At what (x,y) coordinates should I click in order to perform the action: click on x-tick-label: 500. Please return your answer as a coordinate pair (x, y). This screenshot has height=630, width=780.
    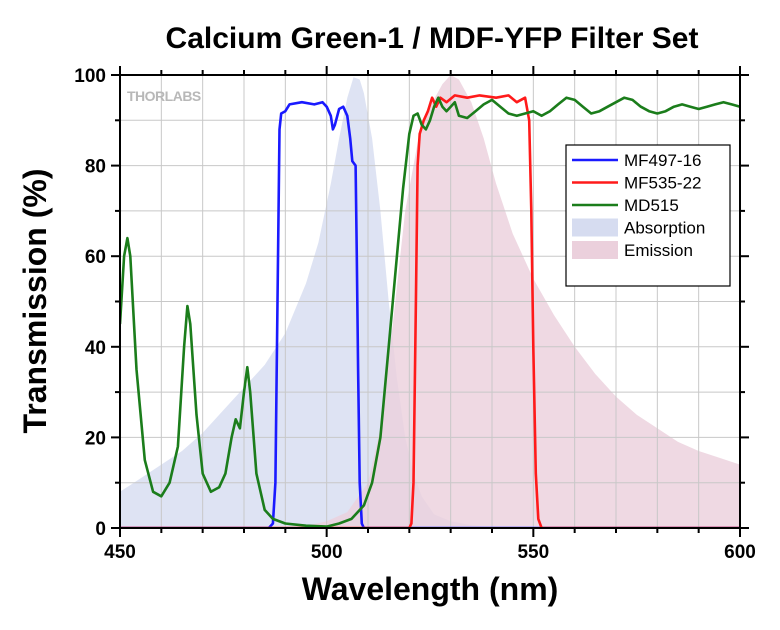
    Looking at the image, I should click on (327, 552).